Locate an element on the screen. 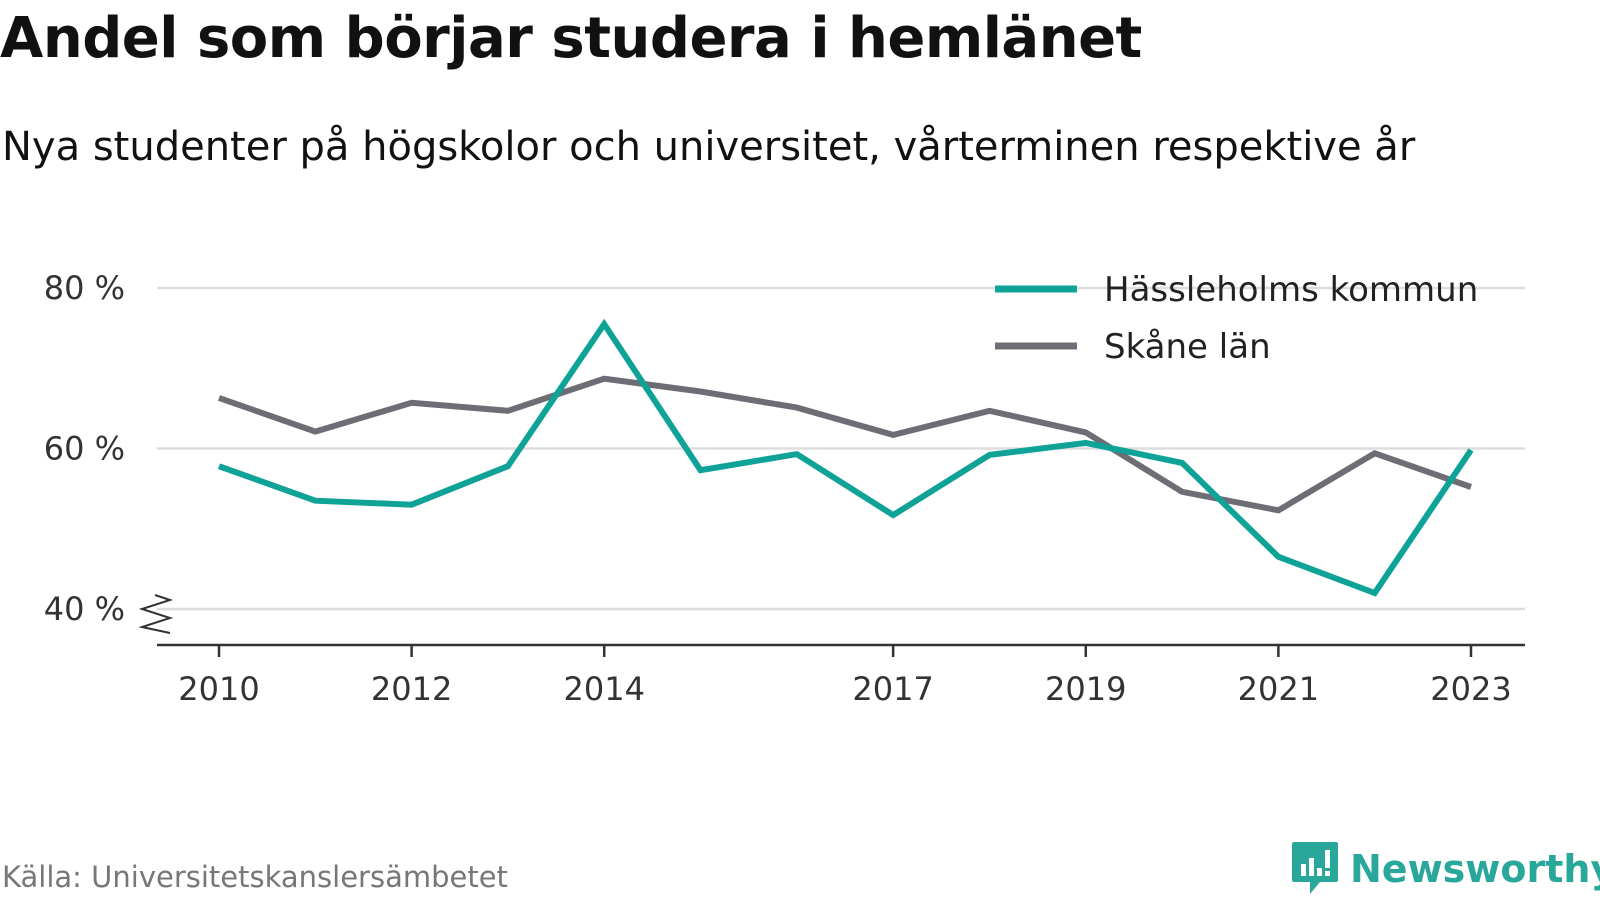  x-tick-label: 2017 is located at coordinates (892, 689).